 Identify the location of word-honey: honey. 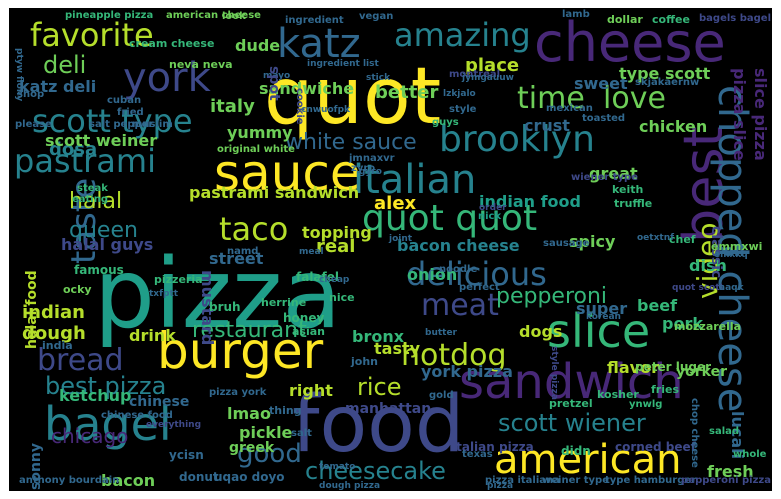
(304, 318).